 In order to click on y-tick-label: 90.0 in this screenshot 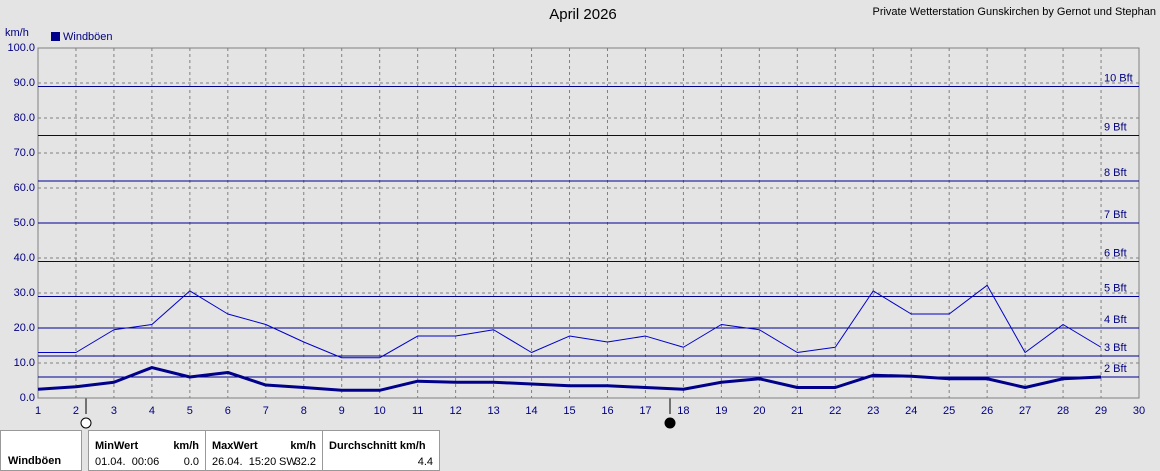, I will do `click(24, 83)`.